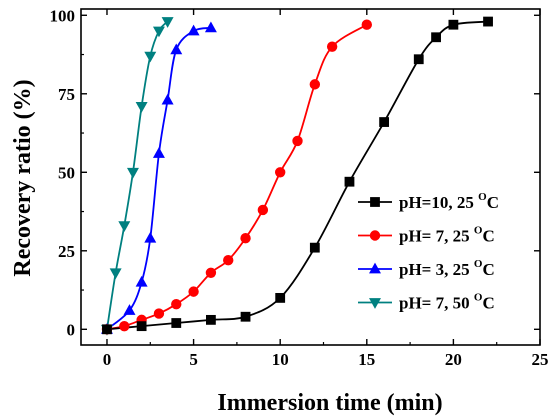 The height and width of the screenshot is (419, 553). I want to click on legend-label-2: pH= 3, 25 OC, so click(447, 268).